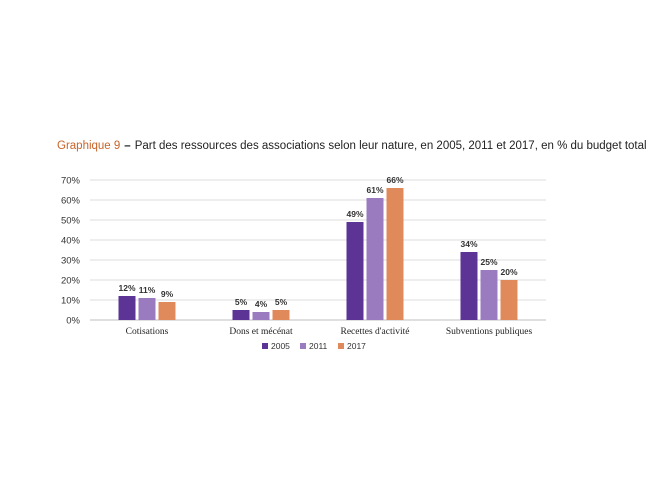  What do you see at coordinates (89, 146) in the screenshot?
I see `chart-title-prefix: Graphique 9` at bounding box center [89, 146].